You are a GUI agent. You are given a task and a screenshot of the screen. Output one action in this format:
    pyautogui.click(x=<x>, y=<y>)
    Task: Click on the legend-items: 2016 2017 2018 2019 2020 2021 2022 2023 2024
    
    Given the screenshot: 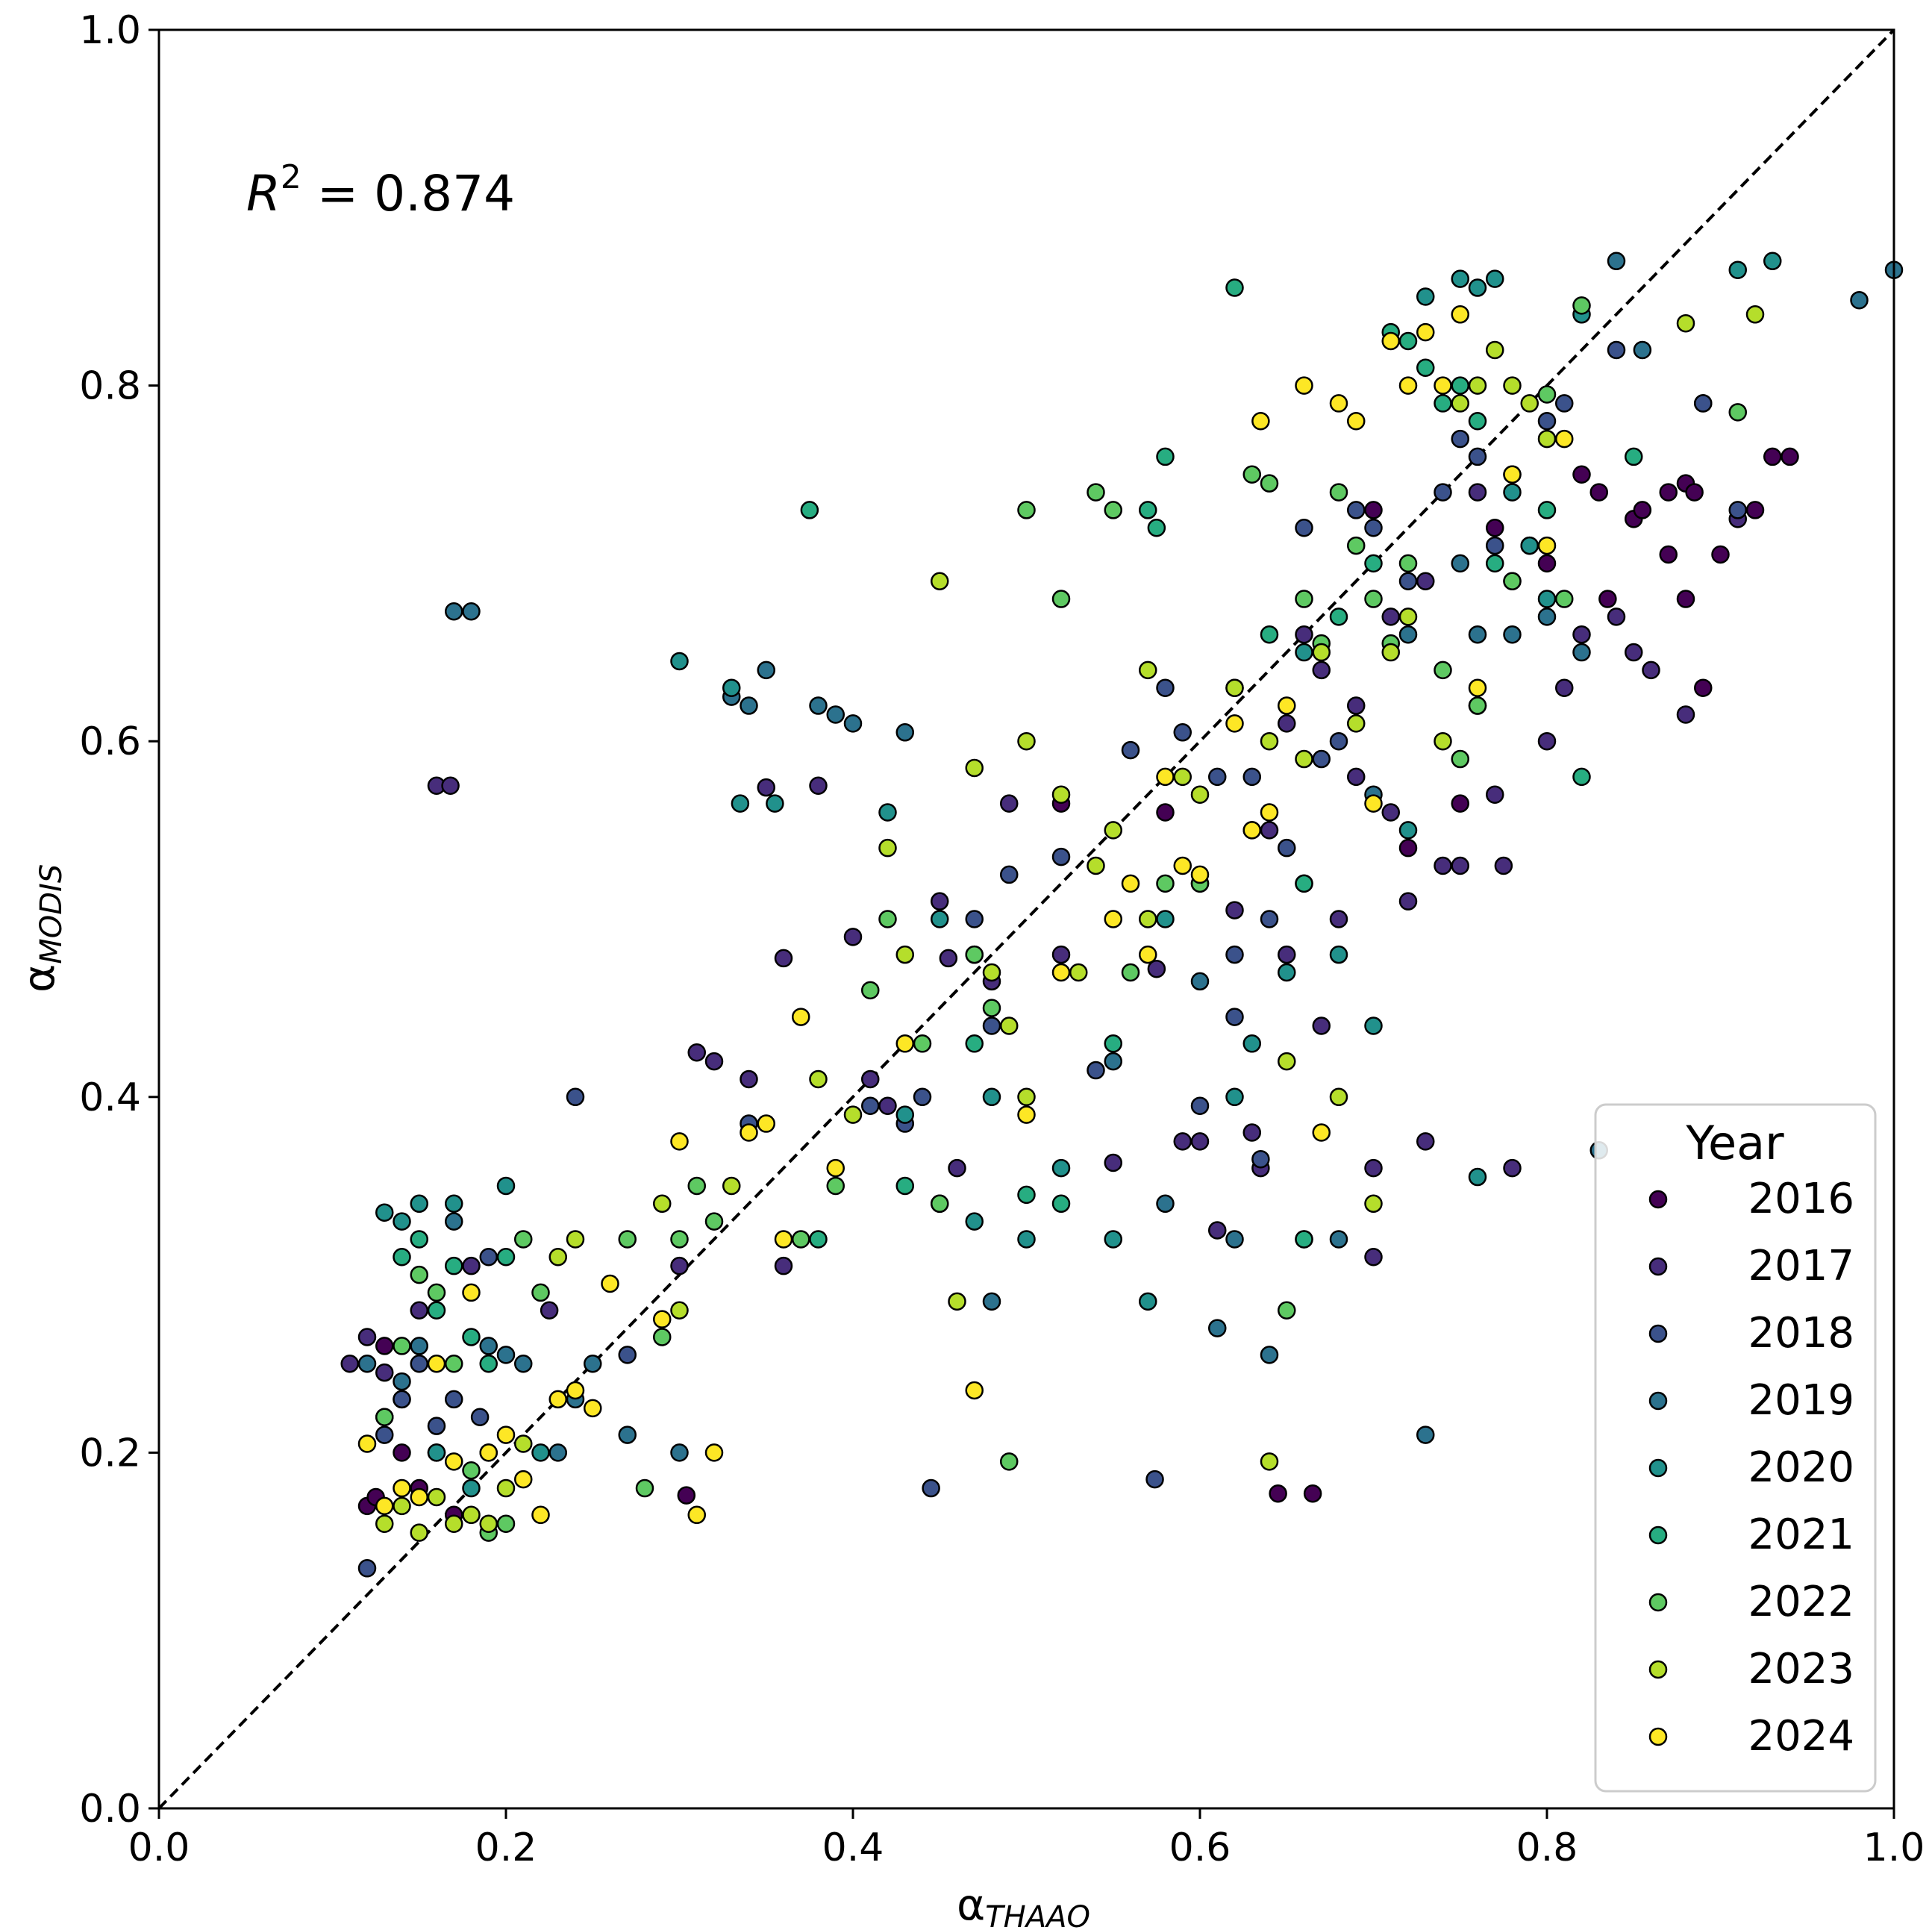 What is the action you would take?
    pyautogui.click(x=1751, y=1468)
    